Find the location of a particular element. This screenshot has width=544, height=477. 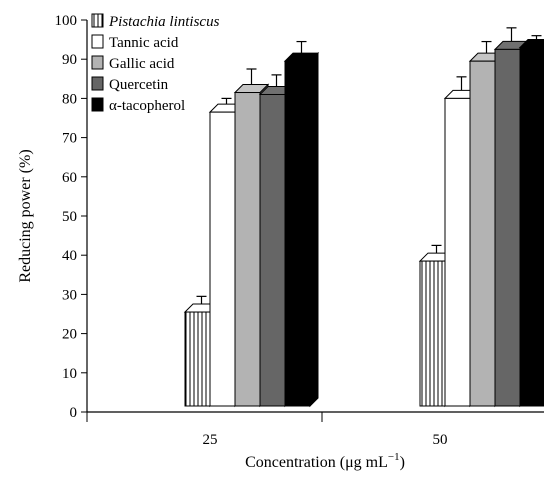

y-tick-label: 0 is located at coordinates (74, 413).